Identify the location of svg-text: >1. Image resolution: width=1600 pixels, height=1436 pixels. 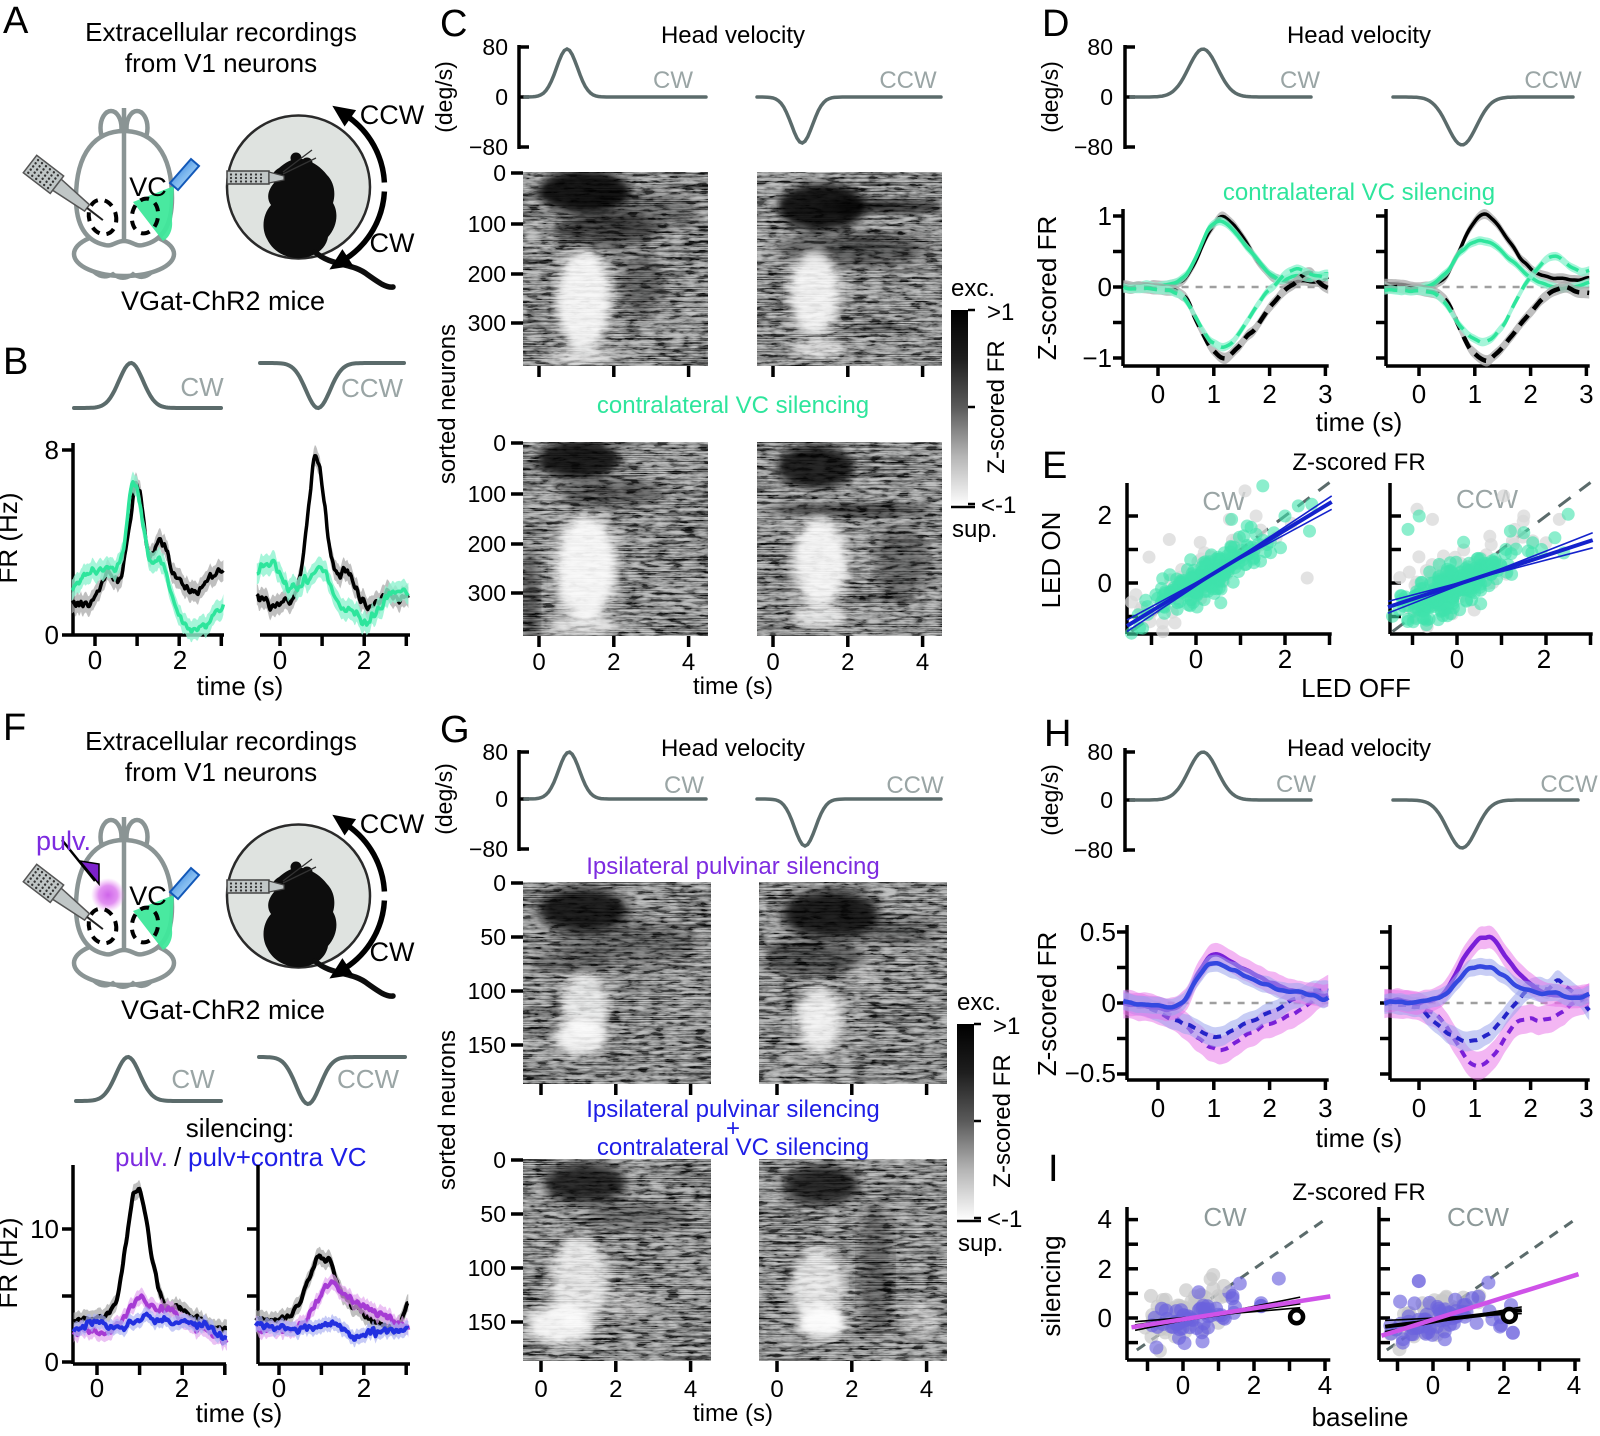
(1000, 312).